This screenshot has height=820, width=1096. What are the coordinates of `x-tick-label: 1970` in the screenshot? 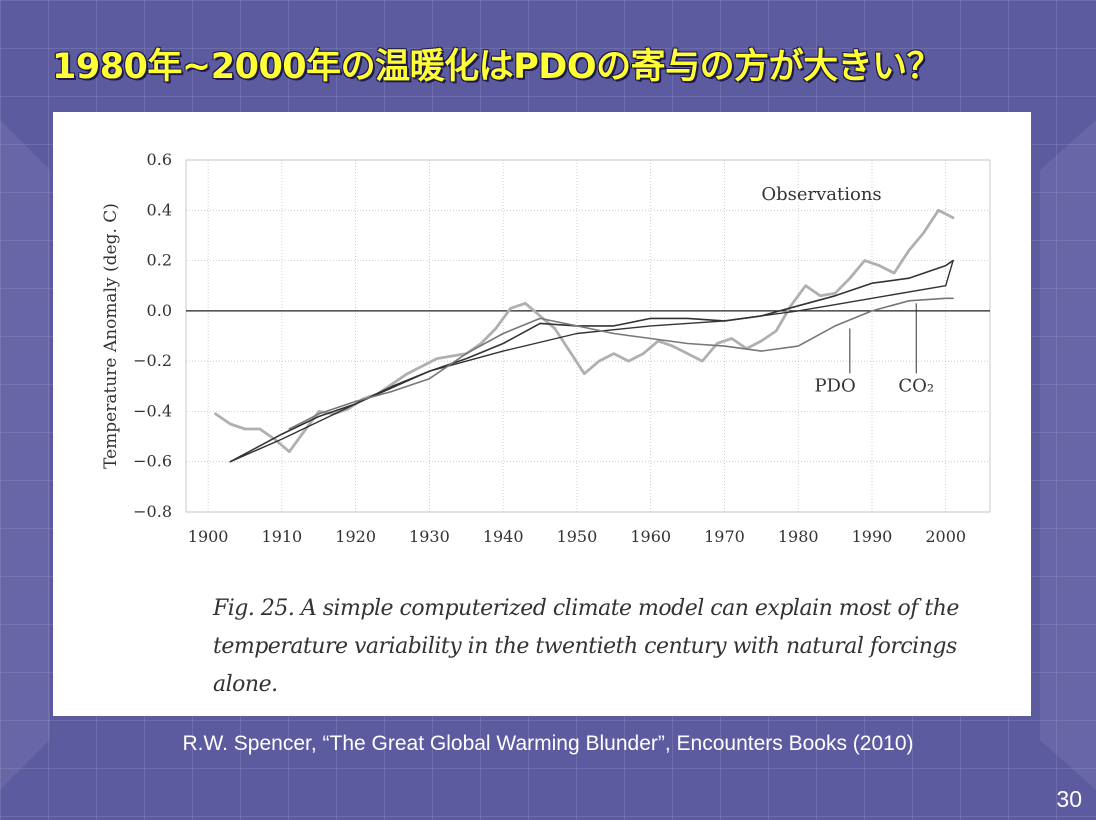 It's located at (724, 536).